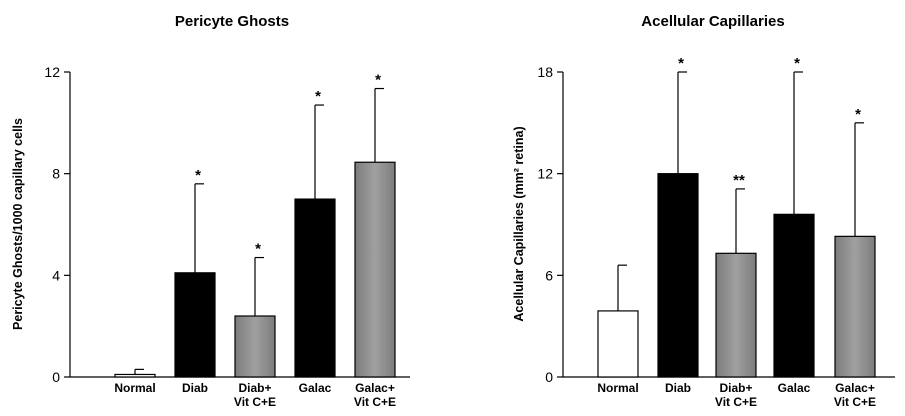  I want to click on y-tick-label: 8, so click(56, 174).